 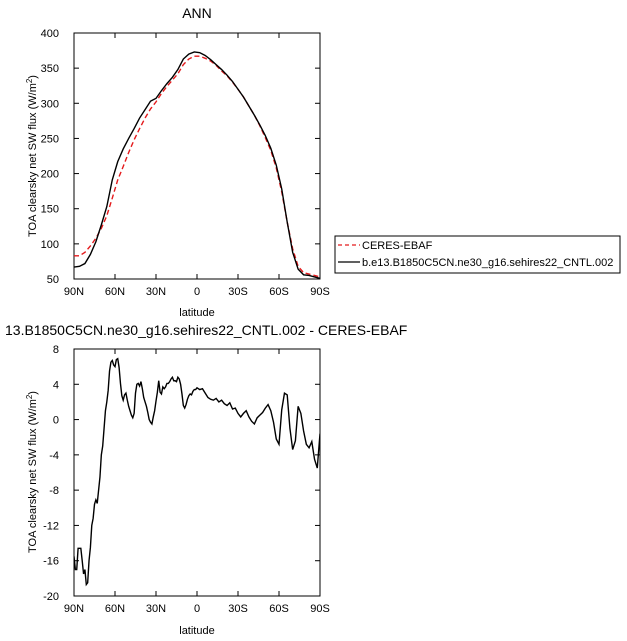 I want to click on bottom-y-tick-label: -20, so click(x=51, y=597).